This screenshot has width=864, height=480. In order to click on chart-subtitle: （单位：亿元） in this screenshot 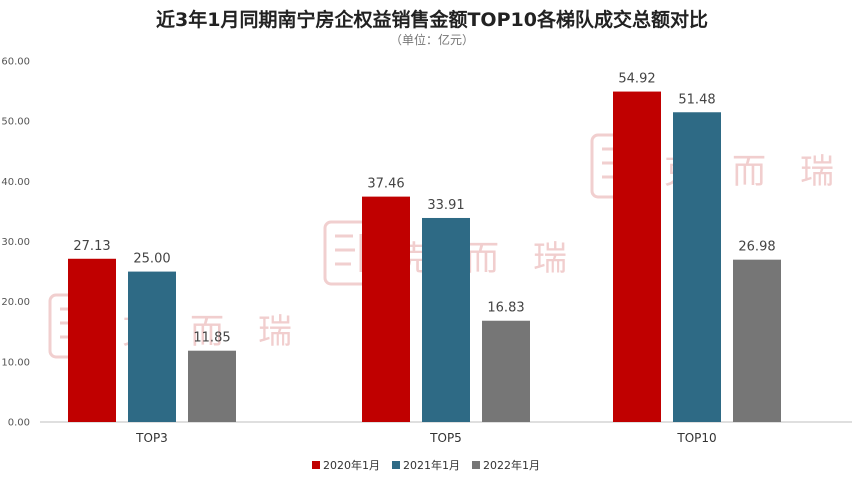, I will do `click(432, 39)`.